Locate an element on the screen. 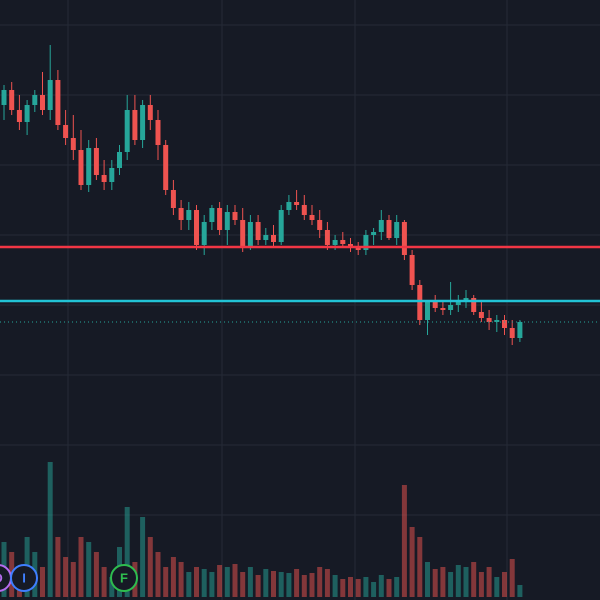 This screenshot has width=600, height=600. event-marker: F is located at coordinates (124, 578).